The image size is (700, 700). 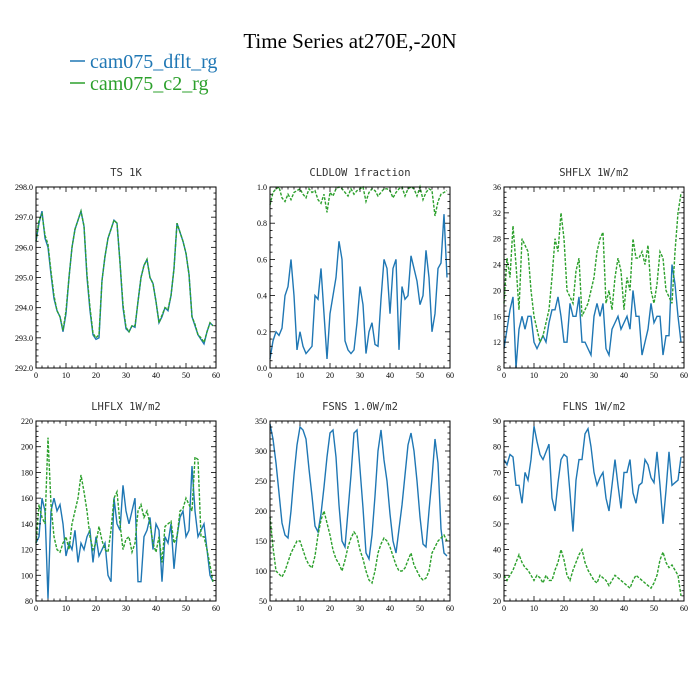 What do you see at coordinates (27, 524) in the screenshot?
I see `y-tick-label: 140` at bounding box center [27, 524].